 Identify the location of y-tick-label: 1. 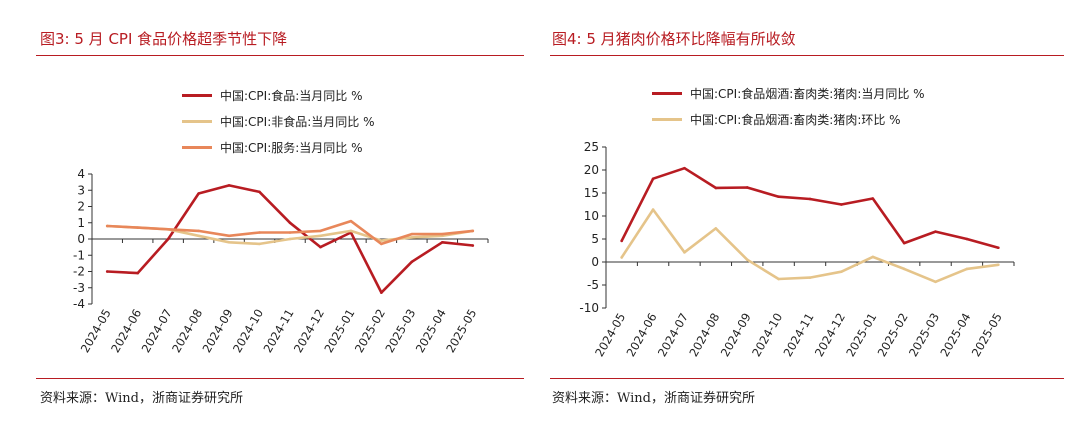
(81, 223).